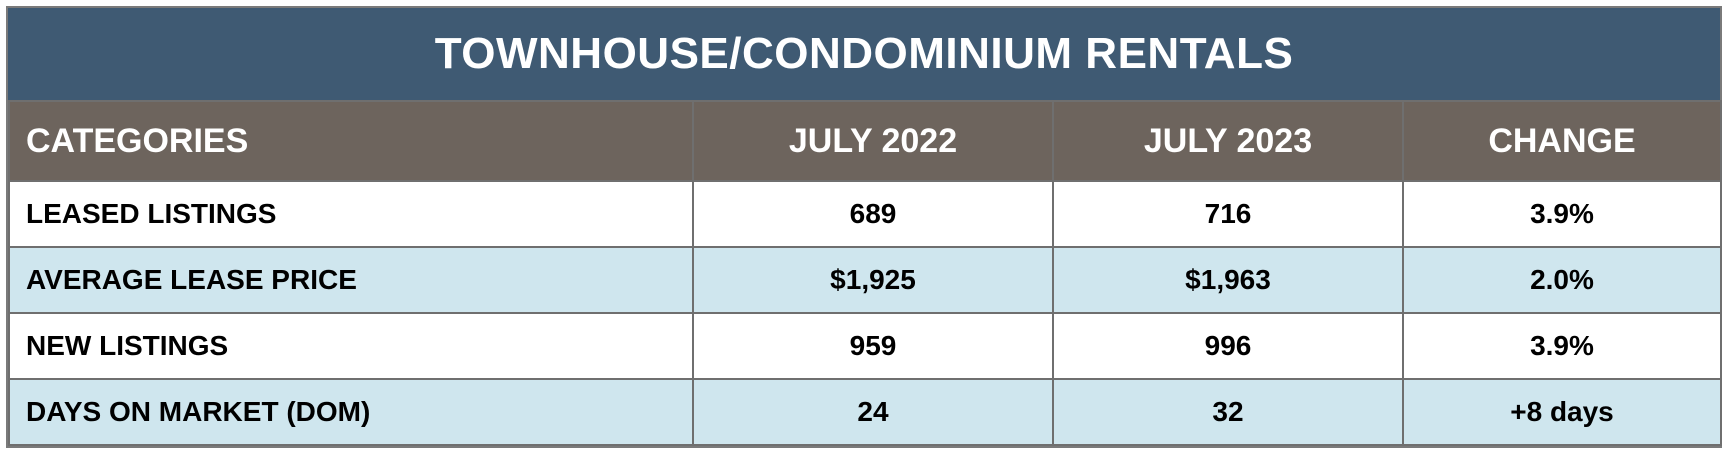 This screenshot has height=454, width=1726. I want to click on row-july-2022: 24, so click(873, 412).